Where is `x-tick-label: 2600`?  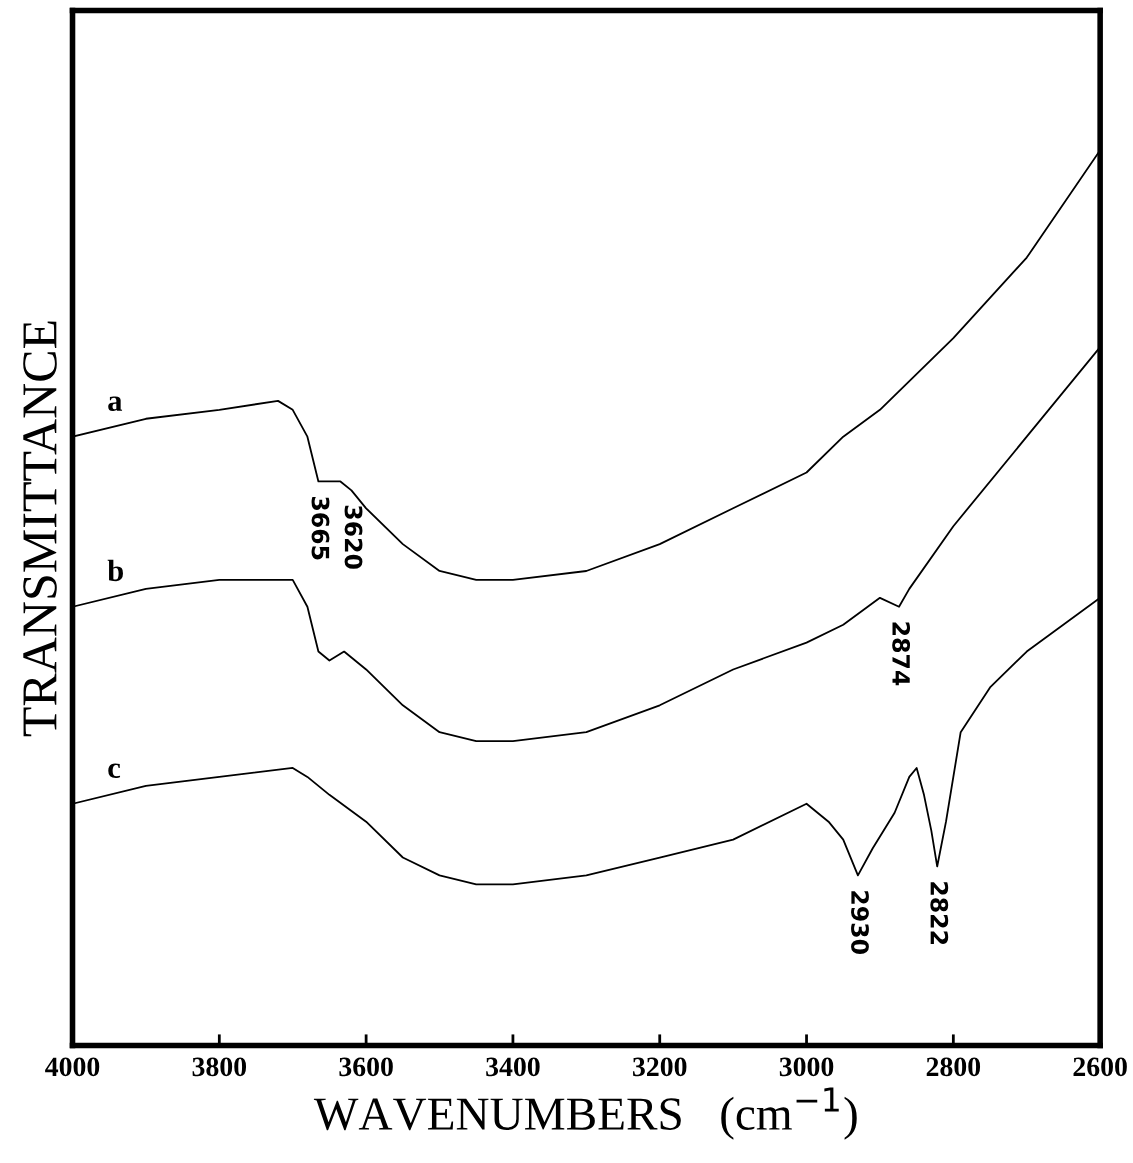 x-tick-label: 2600 is located at coordinates (1100, 1067).